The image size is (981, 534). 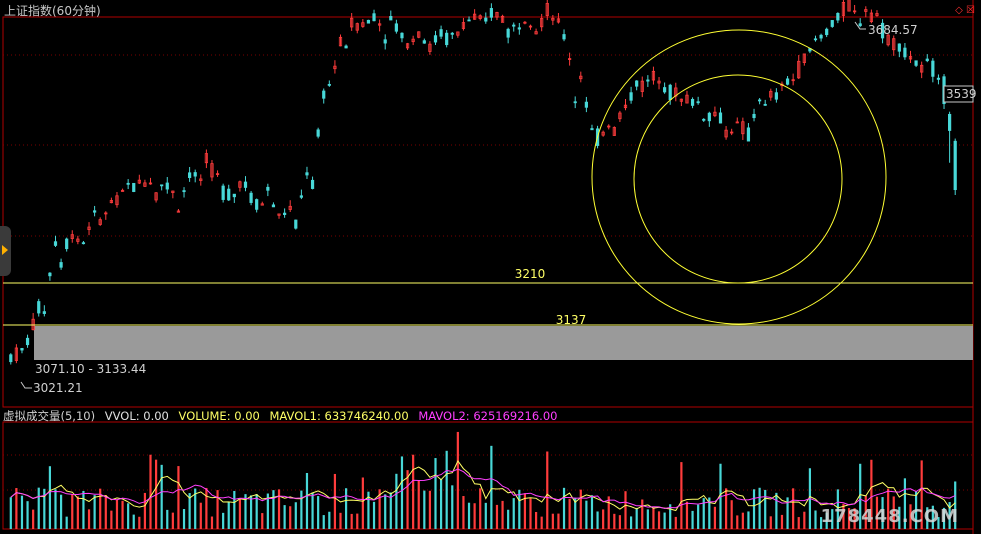 I want to click on vvol-value: VVOL: 0.00, so click(x=136, y=416).